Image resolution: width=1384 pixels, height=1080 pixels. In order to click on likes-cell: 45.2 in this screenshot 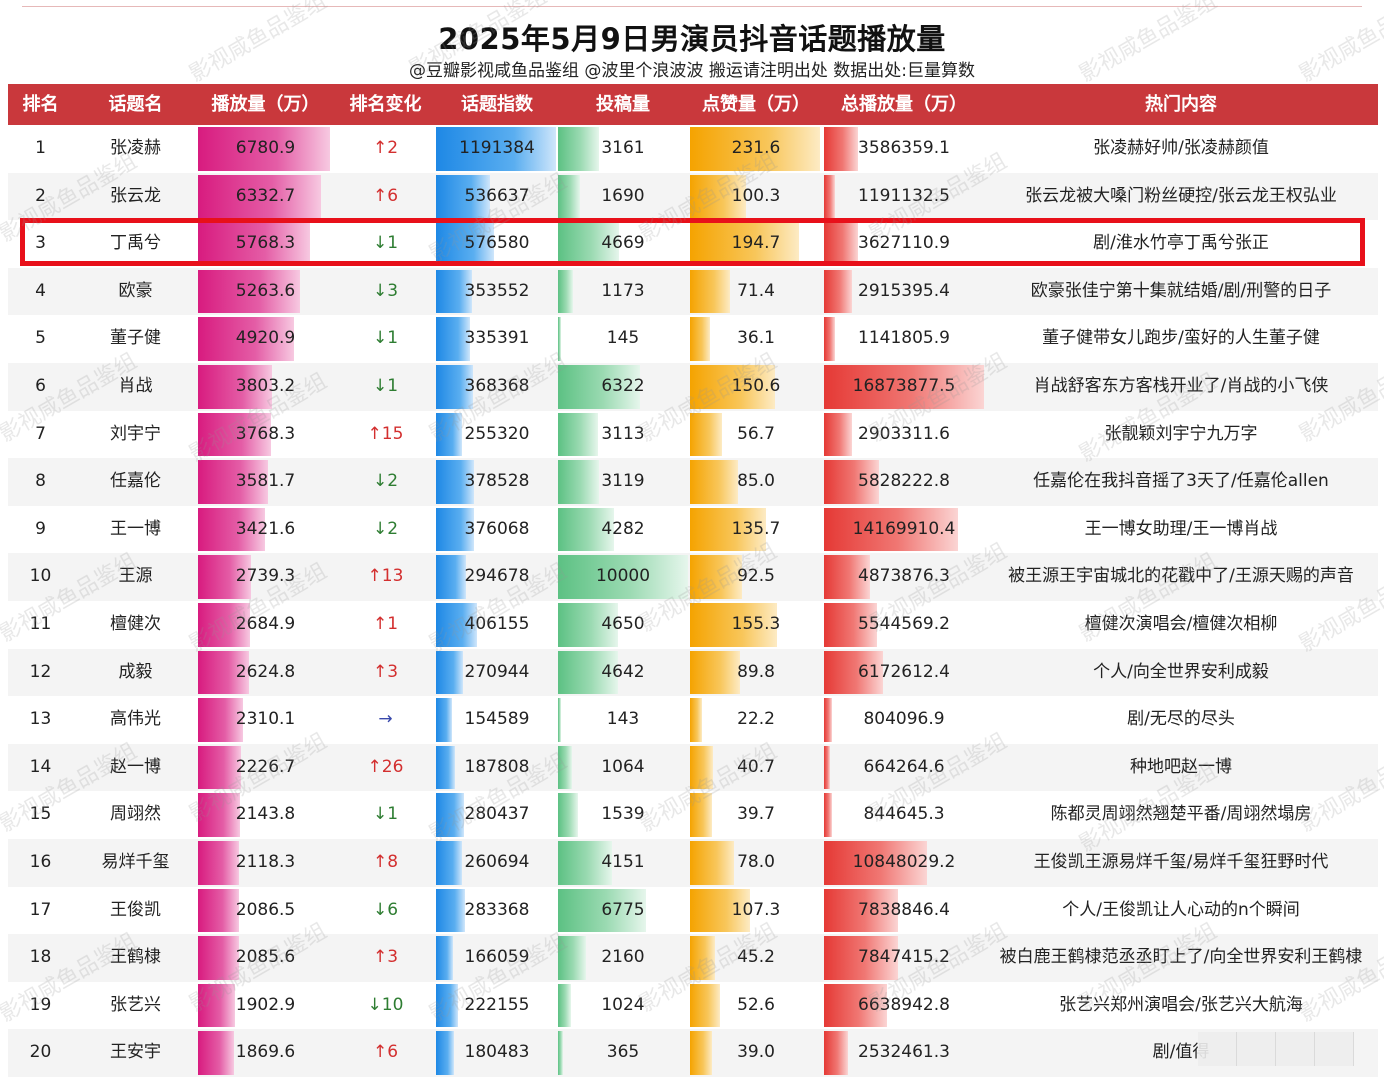, I will do `click(756, 957)`.